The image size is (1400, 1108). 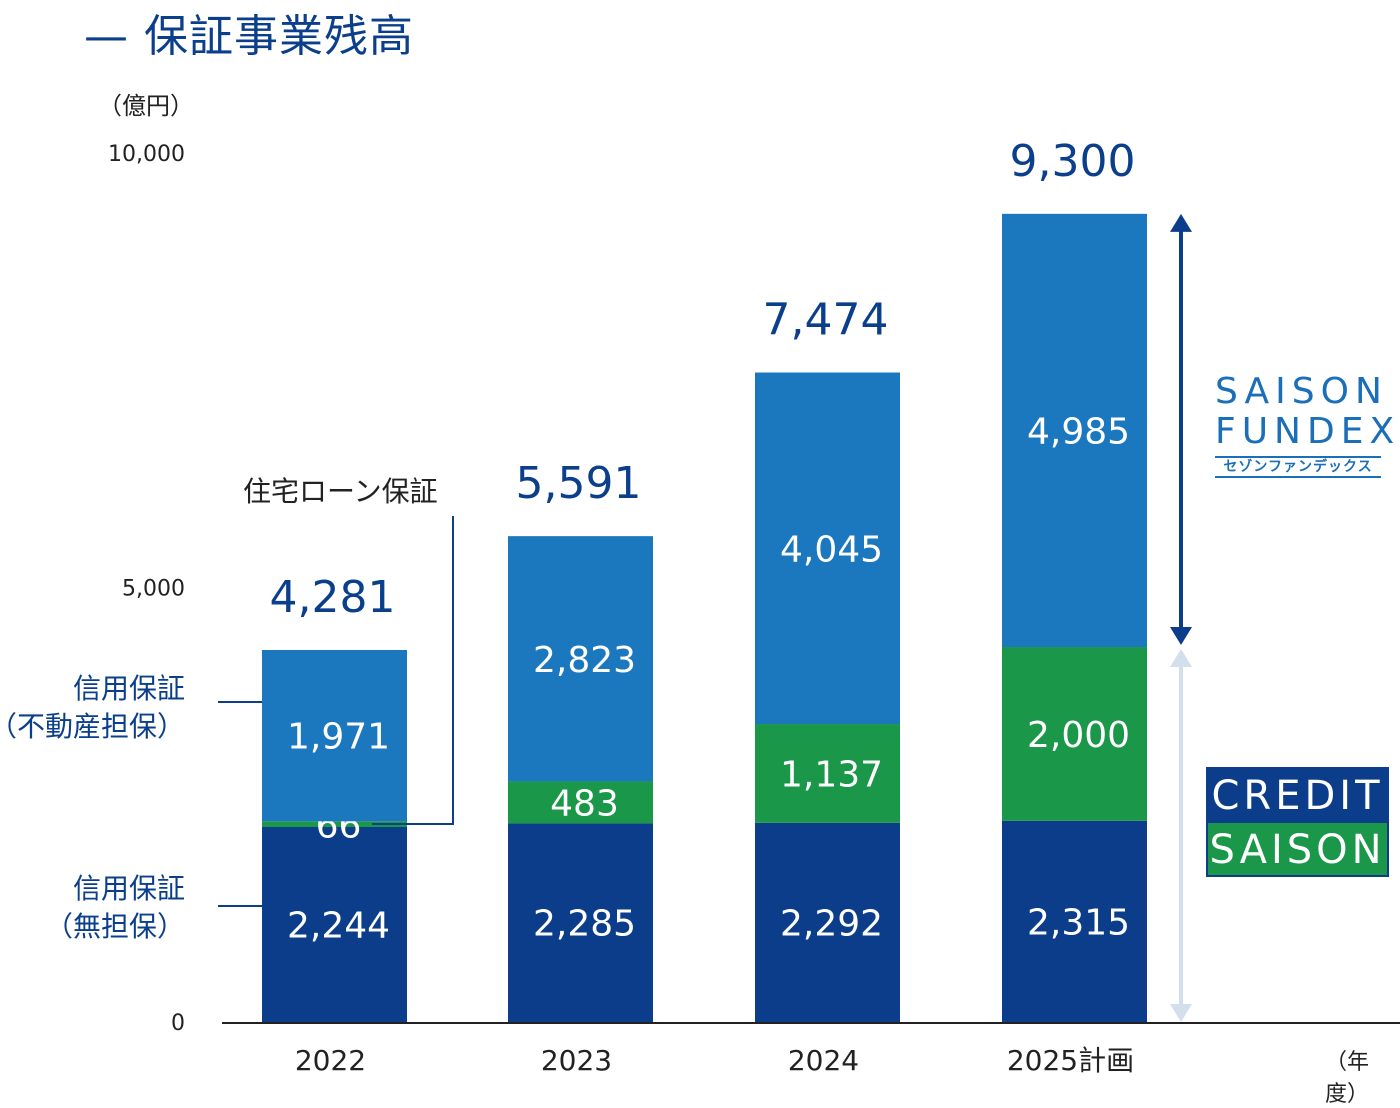 What do you see at coordinates (584, 924) in the screenshot?
I see `data-label: 2,285` at bounding box center [584, 924].